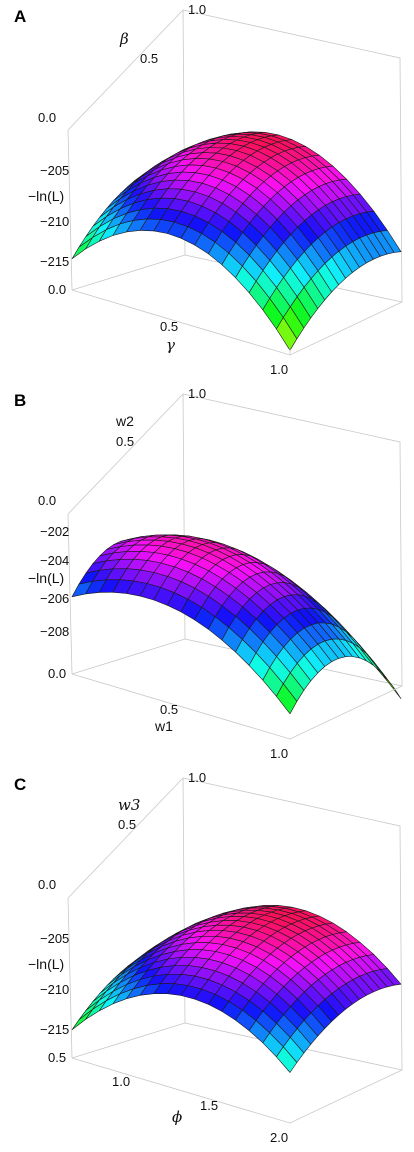 The height and width of the screenshot is (1152, 414). What do you see at coordinates (54, 531) in the screenshot?
I see `z-tick-label: −202` at bounding box center [54, 531].